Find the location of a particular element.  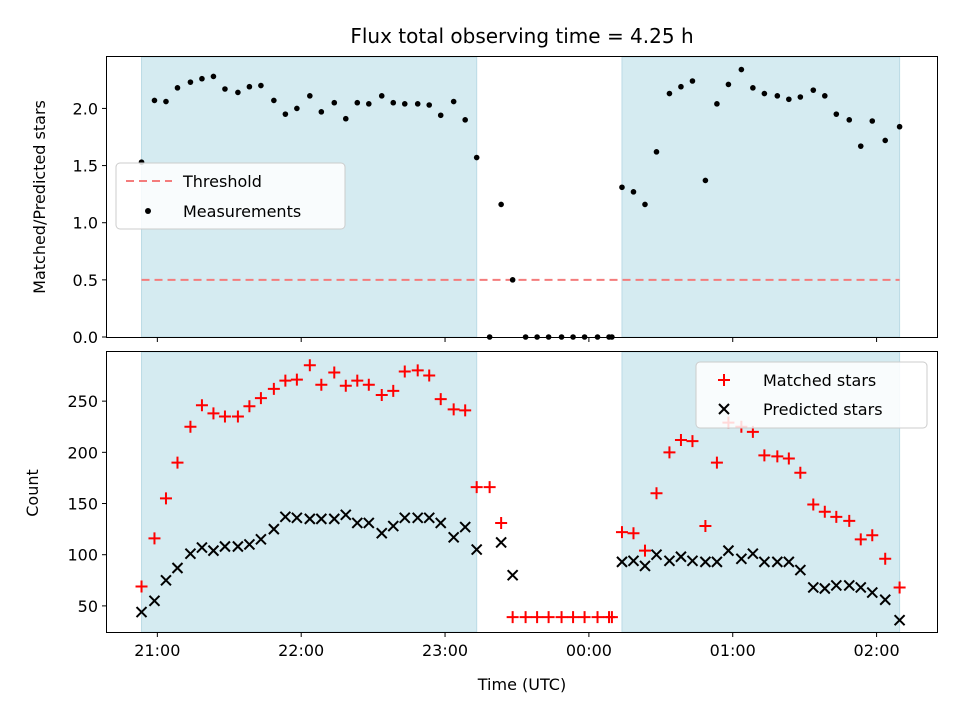

count-legend: Matched stars Predicted stars is located at coordinates (811, 395).